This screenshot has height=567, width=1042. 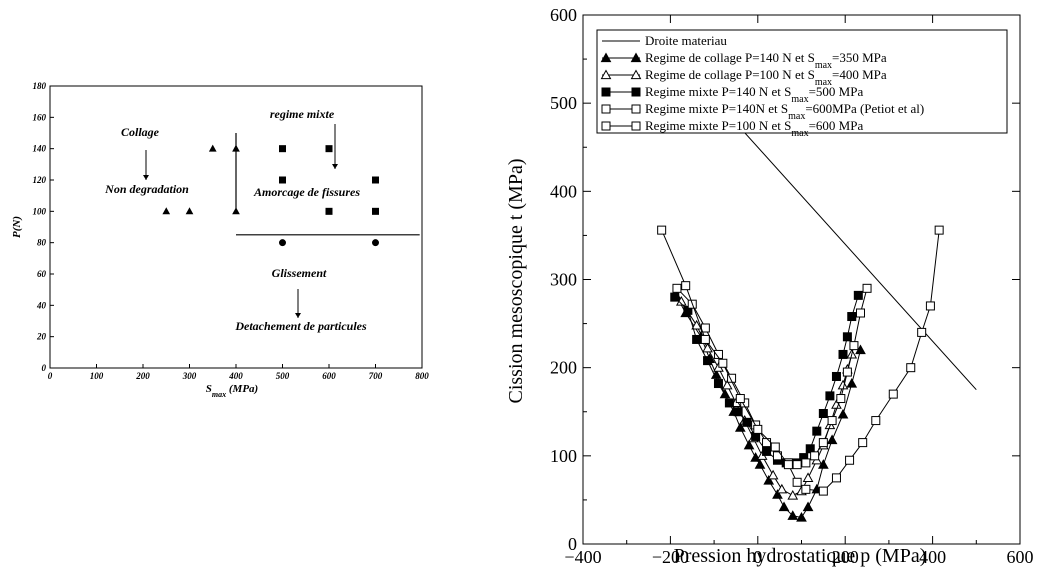 What do you see at coordinates (40, 117) in the screenshot?
I see `left-y-tick-label: 160` at bounding box center [40, 117].